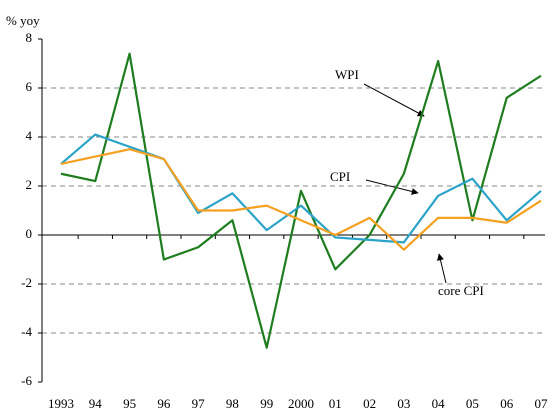 Image resolution: width=553 pixels, height=414 pixels. What do you see at coordinates (266, 403) in the screenshot?
I see `x-tick-label: 99` at bounding box center [266, 403].